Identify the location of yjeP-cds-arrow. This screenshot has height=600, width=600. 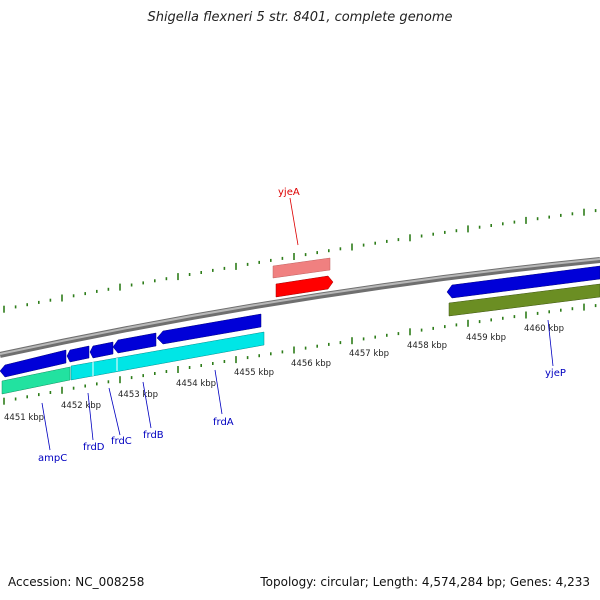
(523, 282).